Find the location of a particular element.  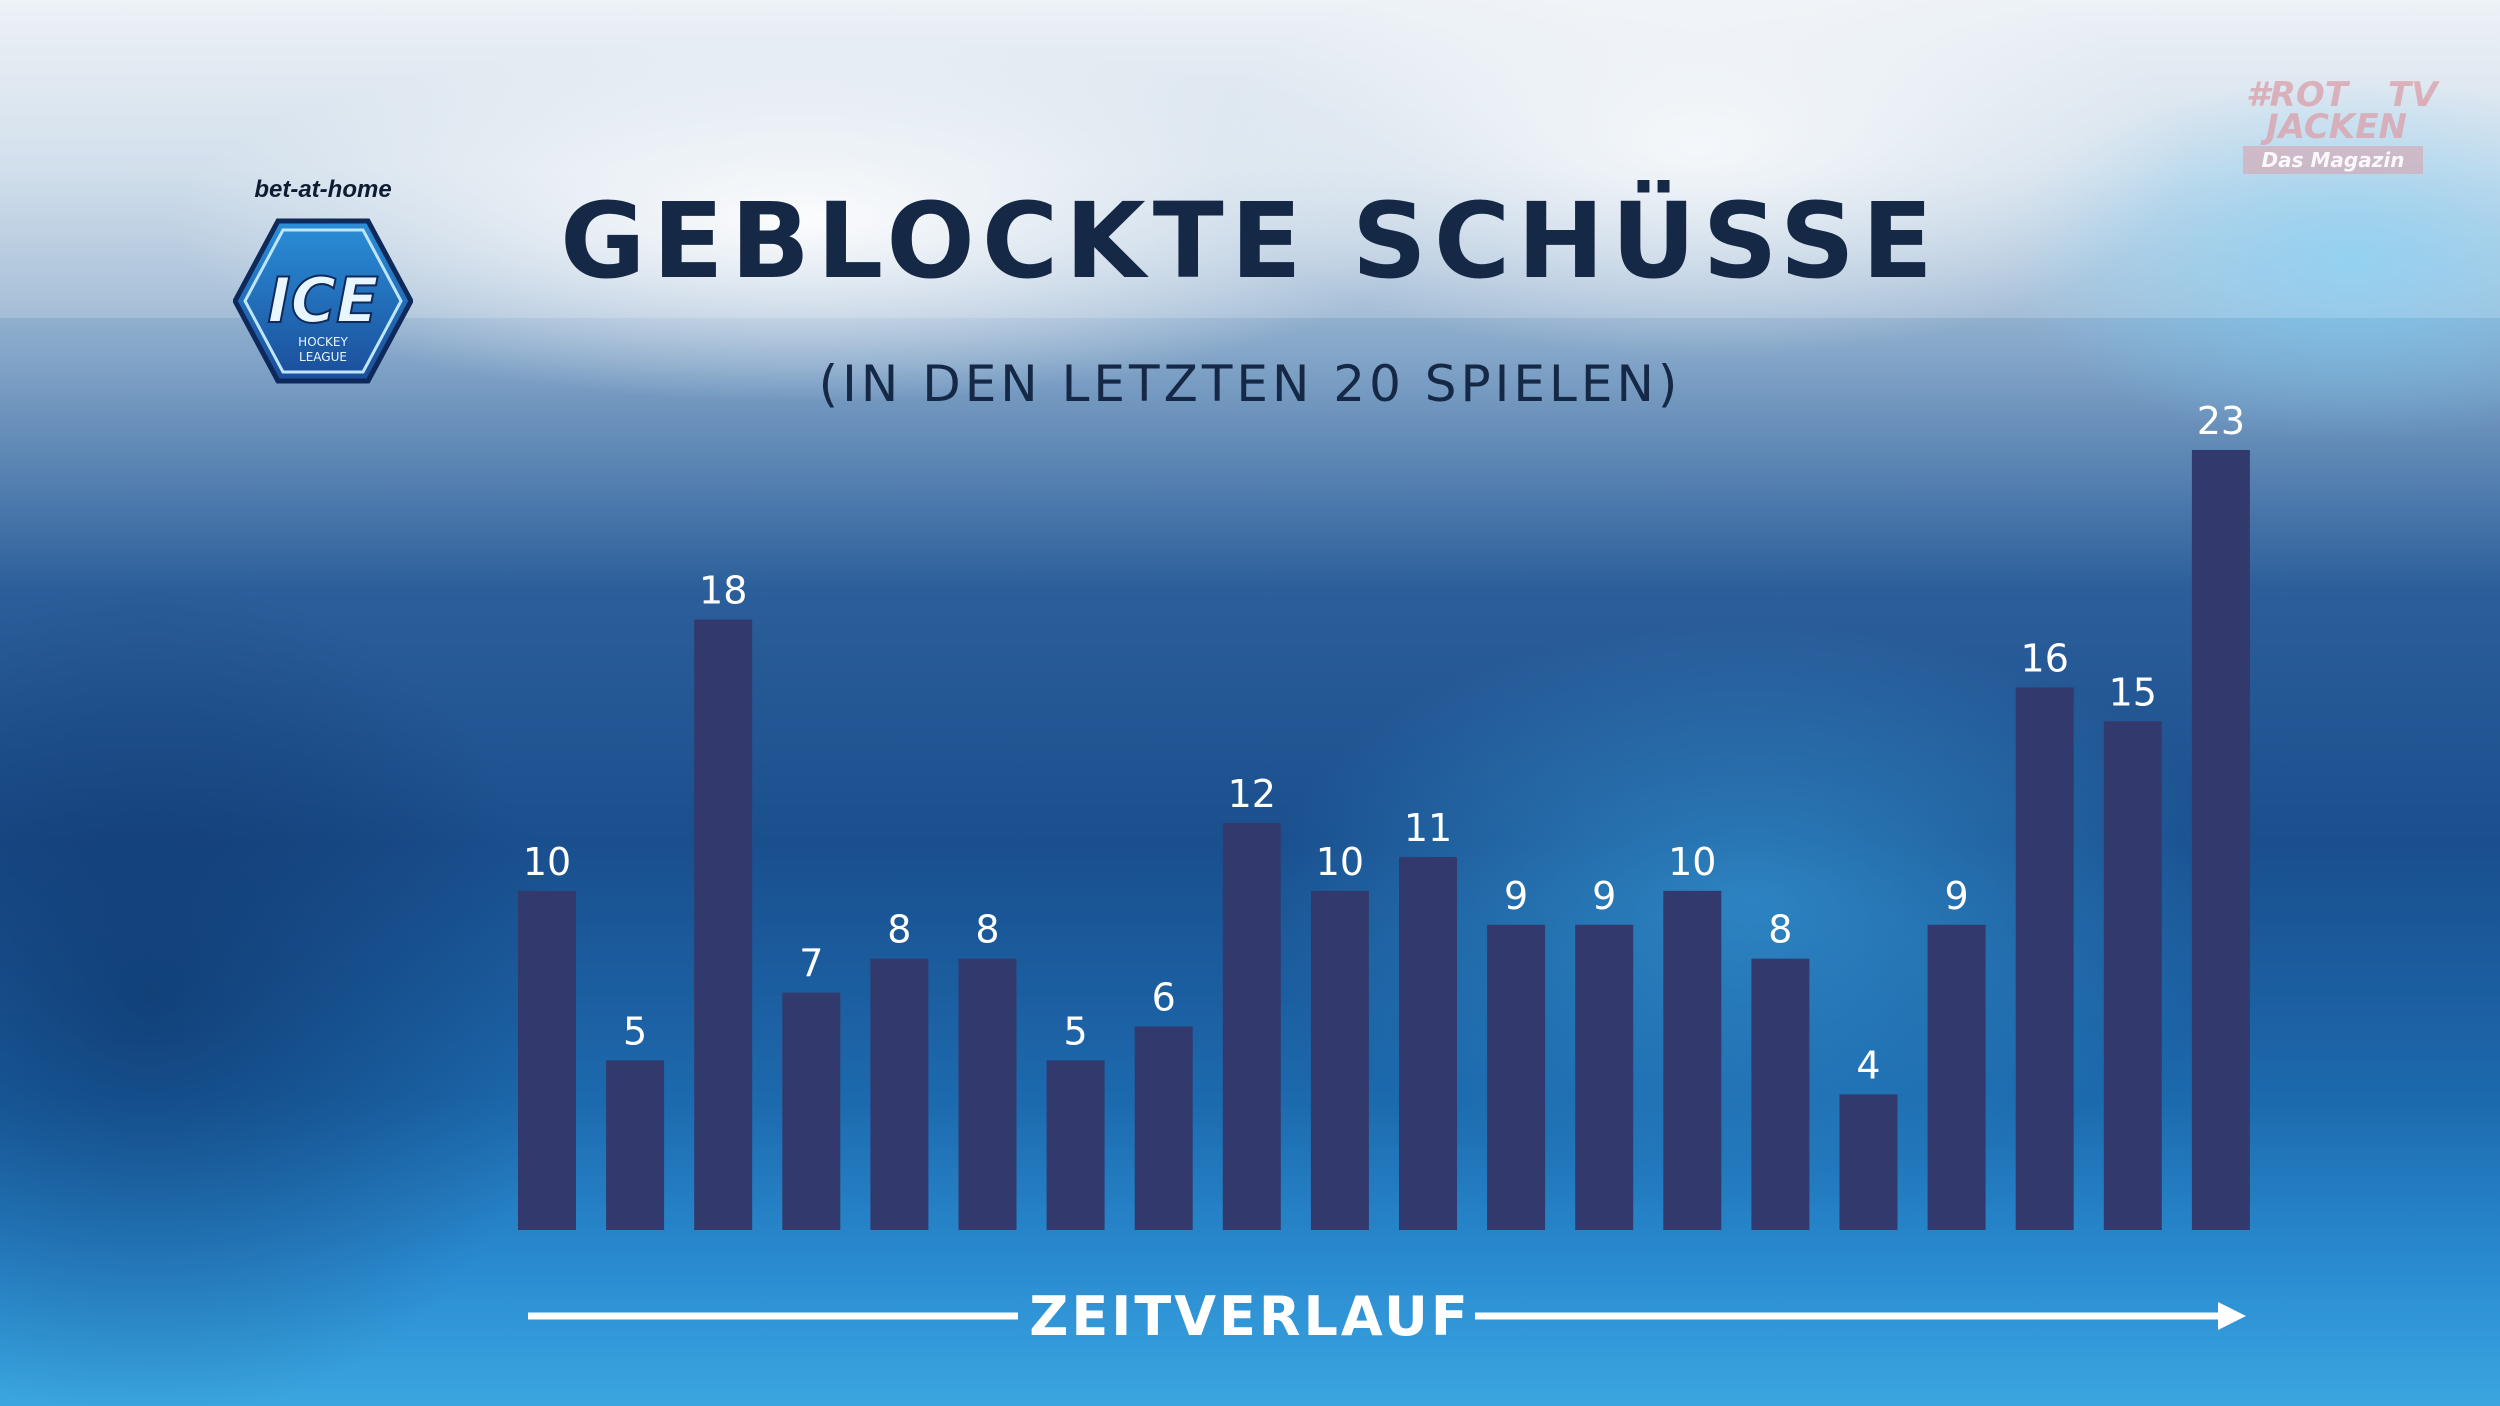

league-logo: bet-at-home ICE HOCKEY LEAGUE is located at coordinates (323, 281).